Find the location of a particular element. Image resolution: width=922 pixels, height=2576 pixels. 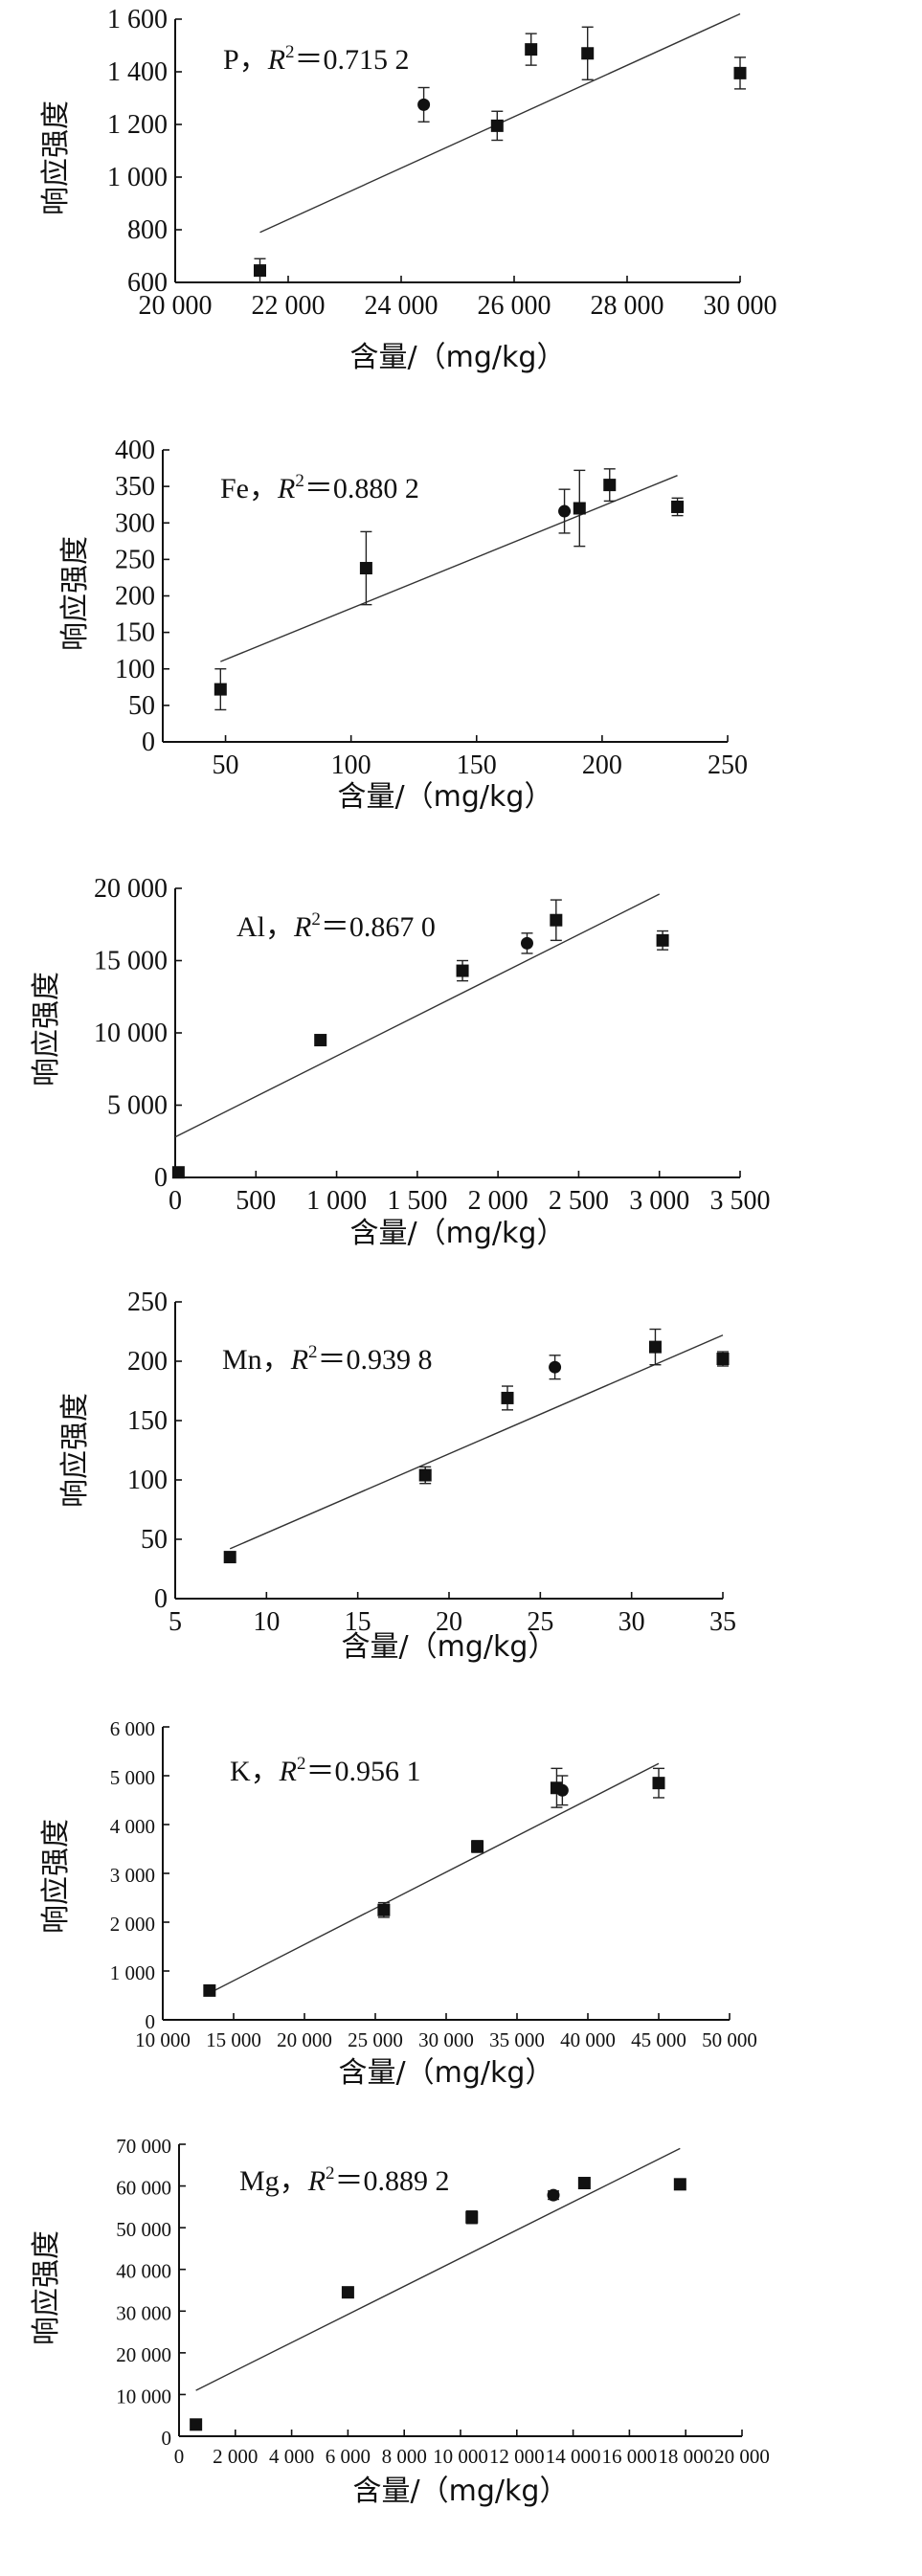

r2-value: ＝0.867 0 is located at coordinates (378, 927).